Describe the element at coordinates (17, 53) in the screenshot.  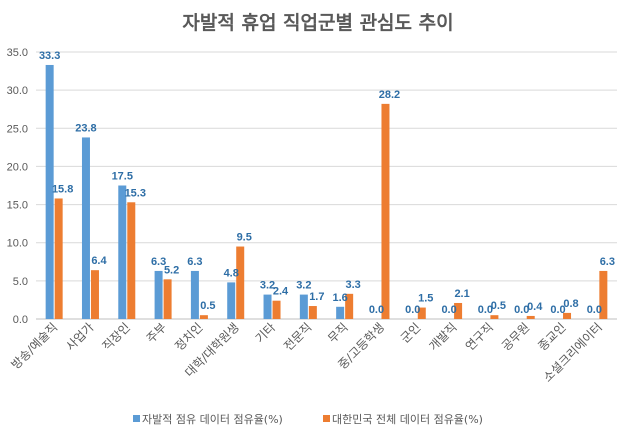
I see `y-tick-label: 35.0` at that location.